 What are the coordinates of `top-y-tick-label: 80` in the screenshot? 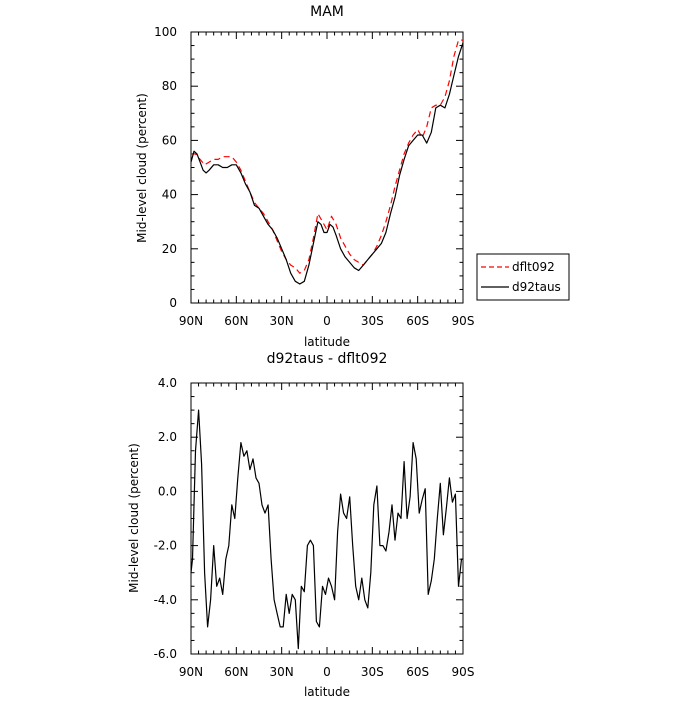 It's located at (169, 86).